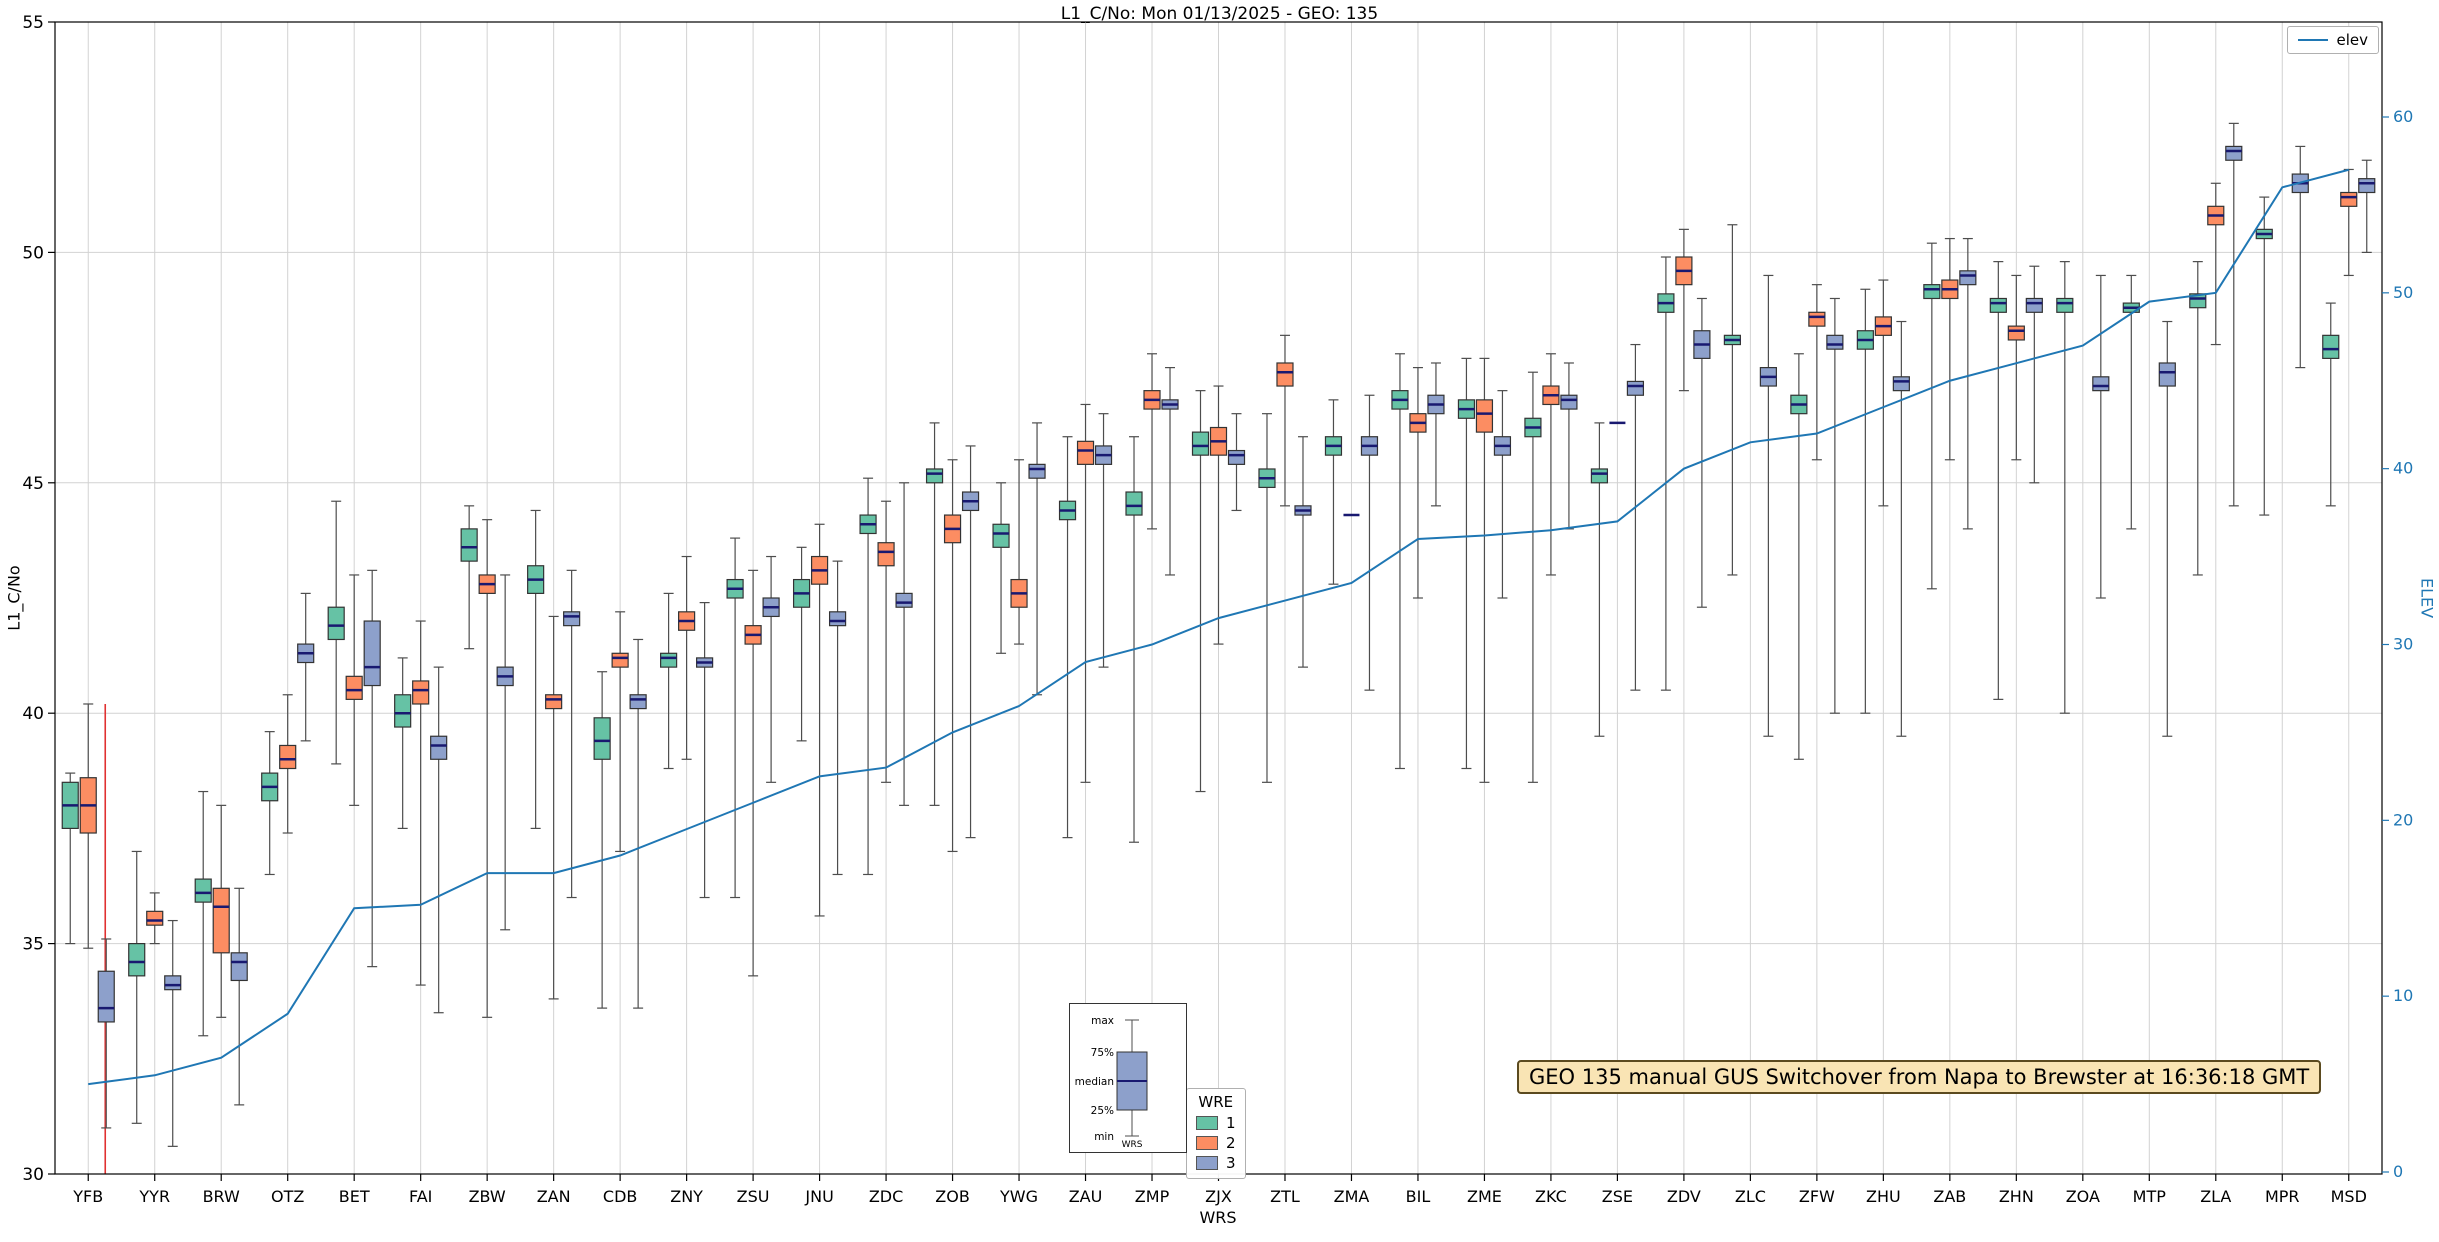  What do you see at coordinates (620, 1196) in the screenshot?
I see `svg-text: CDB` at bounding box center [620, 1196].